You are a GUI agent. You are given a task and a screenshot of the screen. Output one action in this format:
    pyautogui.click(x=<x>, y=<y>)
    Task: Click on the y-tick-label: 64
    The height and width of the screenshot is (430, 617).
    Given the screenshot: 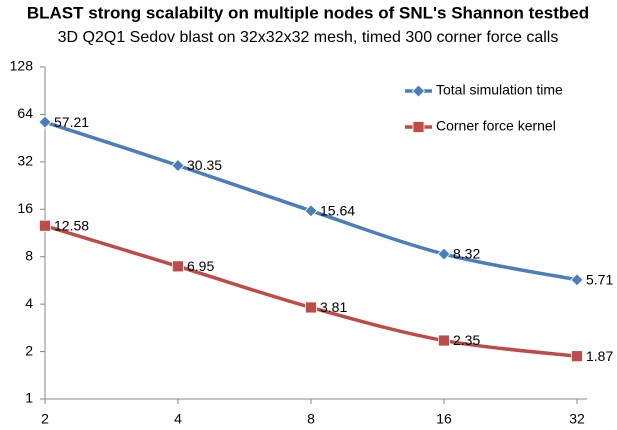 What is the action you would take?
    pyautogui.click(x=25, y=113)
    